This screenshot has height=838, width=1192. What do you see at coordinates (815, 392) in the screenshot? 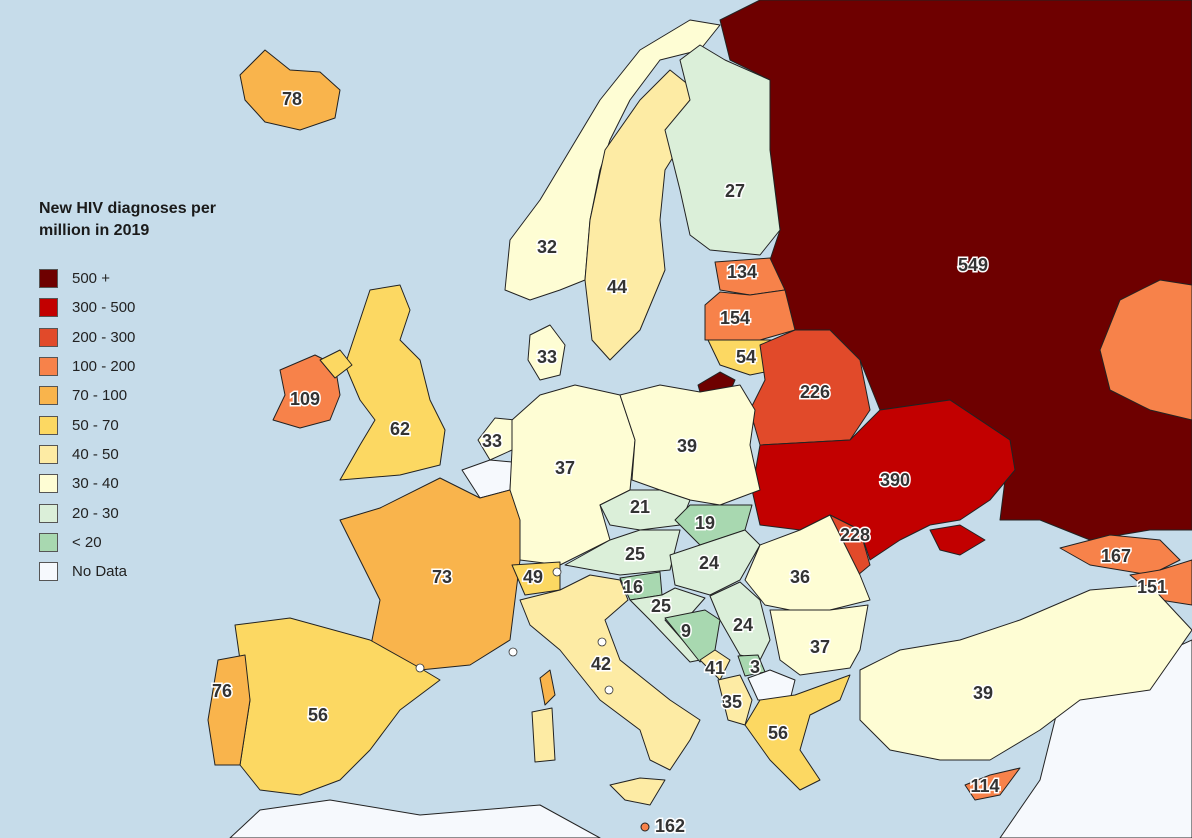
I see `label-belarus: 226` at bounding box center [815, 392].